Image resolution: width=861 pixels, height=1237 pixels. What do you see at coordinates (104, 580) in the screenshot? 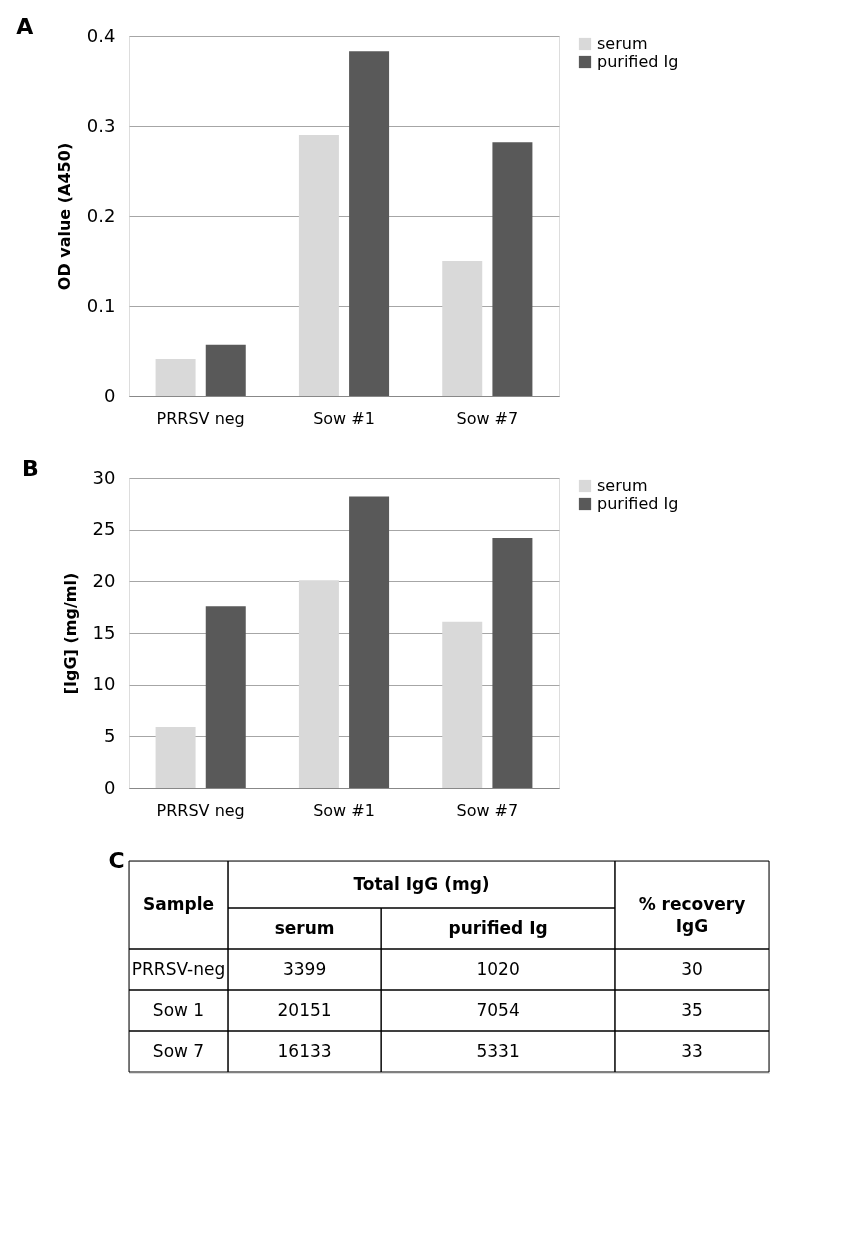
I see `y-tick-label: 20` at bounding box center [104, 580].